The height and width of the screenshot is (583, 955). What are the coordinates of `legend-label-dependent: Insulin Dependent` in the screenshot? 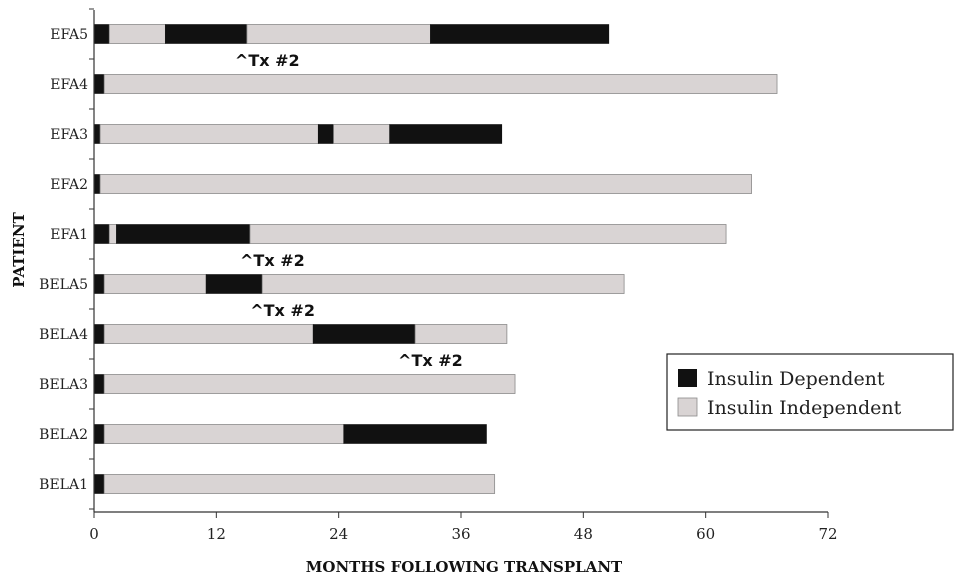 It's located at (796, 379).